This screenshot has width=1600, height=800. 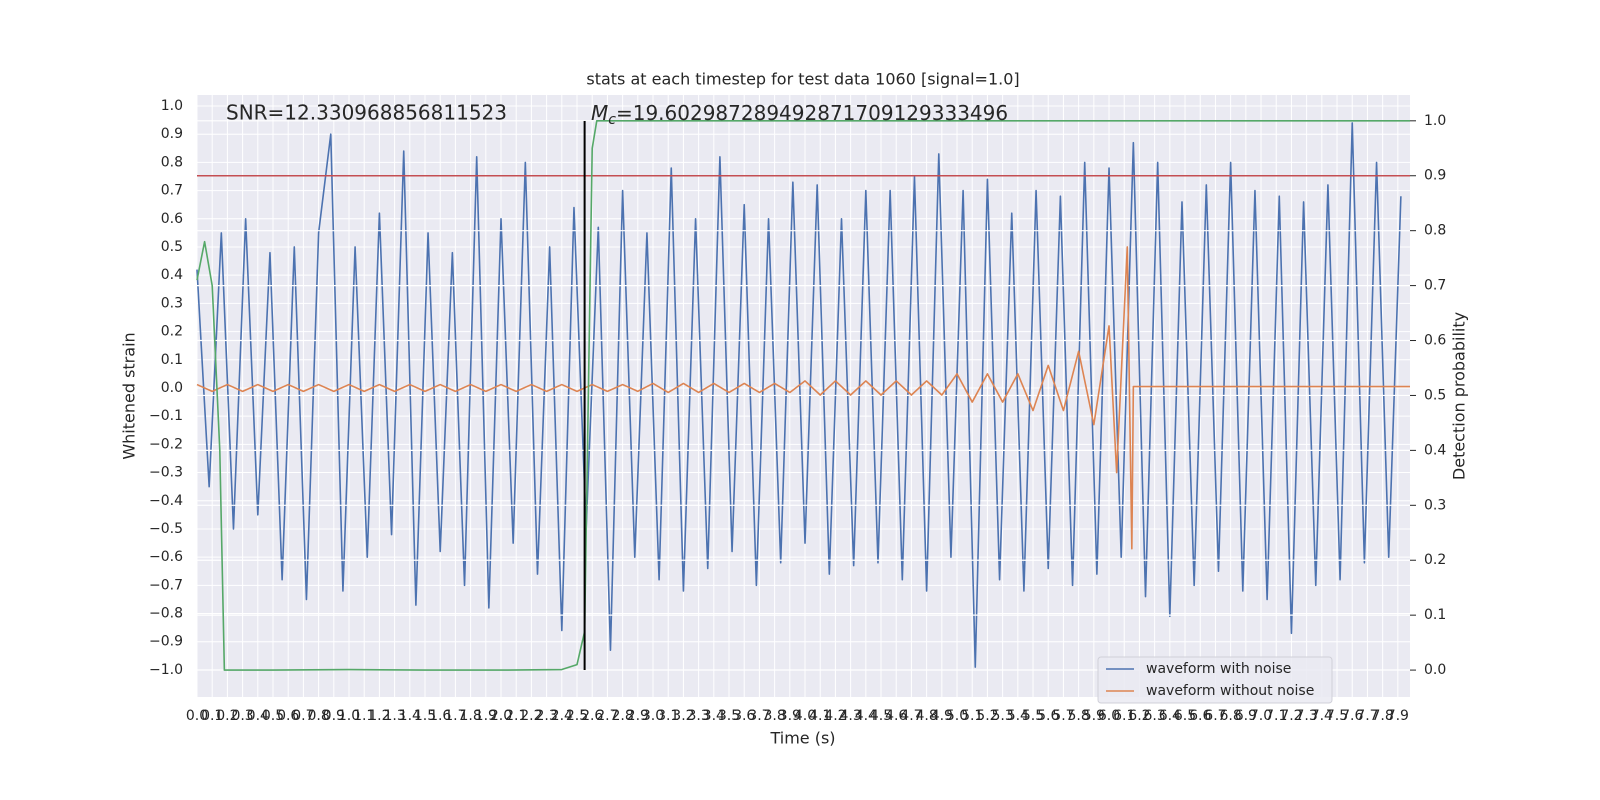 I want to click on y2-tick-label: 1.0, so click(x=1435, y=121).